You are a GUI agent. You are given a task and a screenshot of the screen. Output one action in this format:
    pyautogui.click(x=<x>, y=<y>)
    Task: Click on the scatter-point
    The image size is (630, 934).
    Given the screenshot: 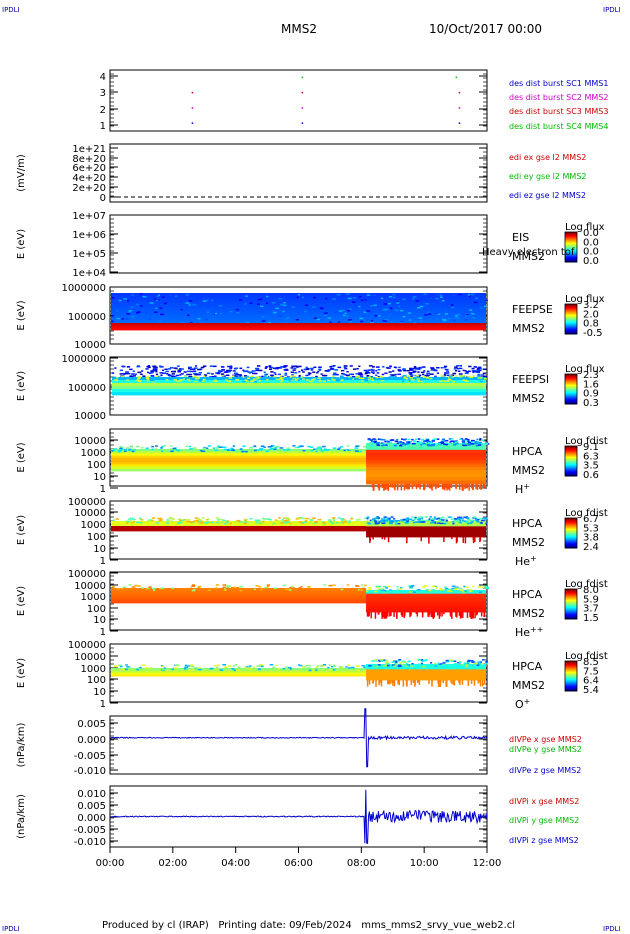 What is the action you would take?
    pyautogui.click(x=459, y=92)
    